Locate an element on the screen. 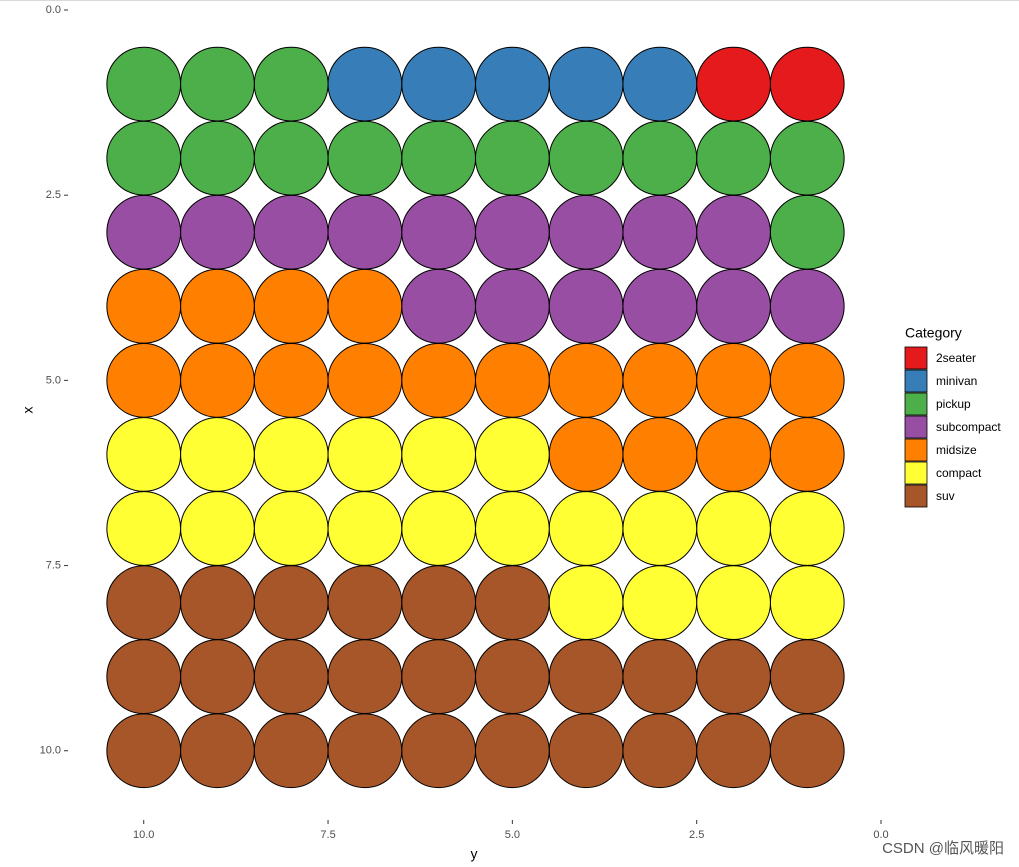 The image size is (1019, 867). y-tick-label: 0.0 is located at coordinates (53, 10).